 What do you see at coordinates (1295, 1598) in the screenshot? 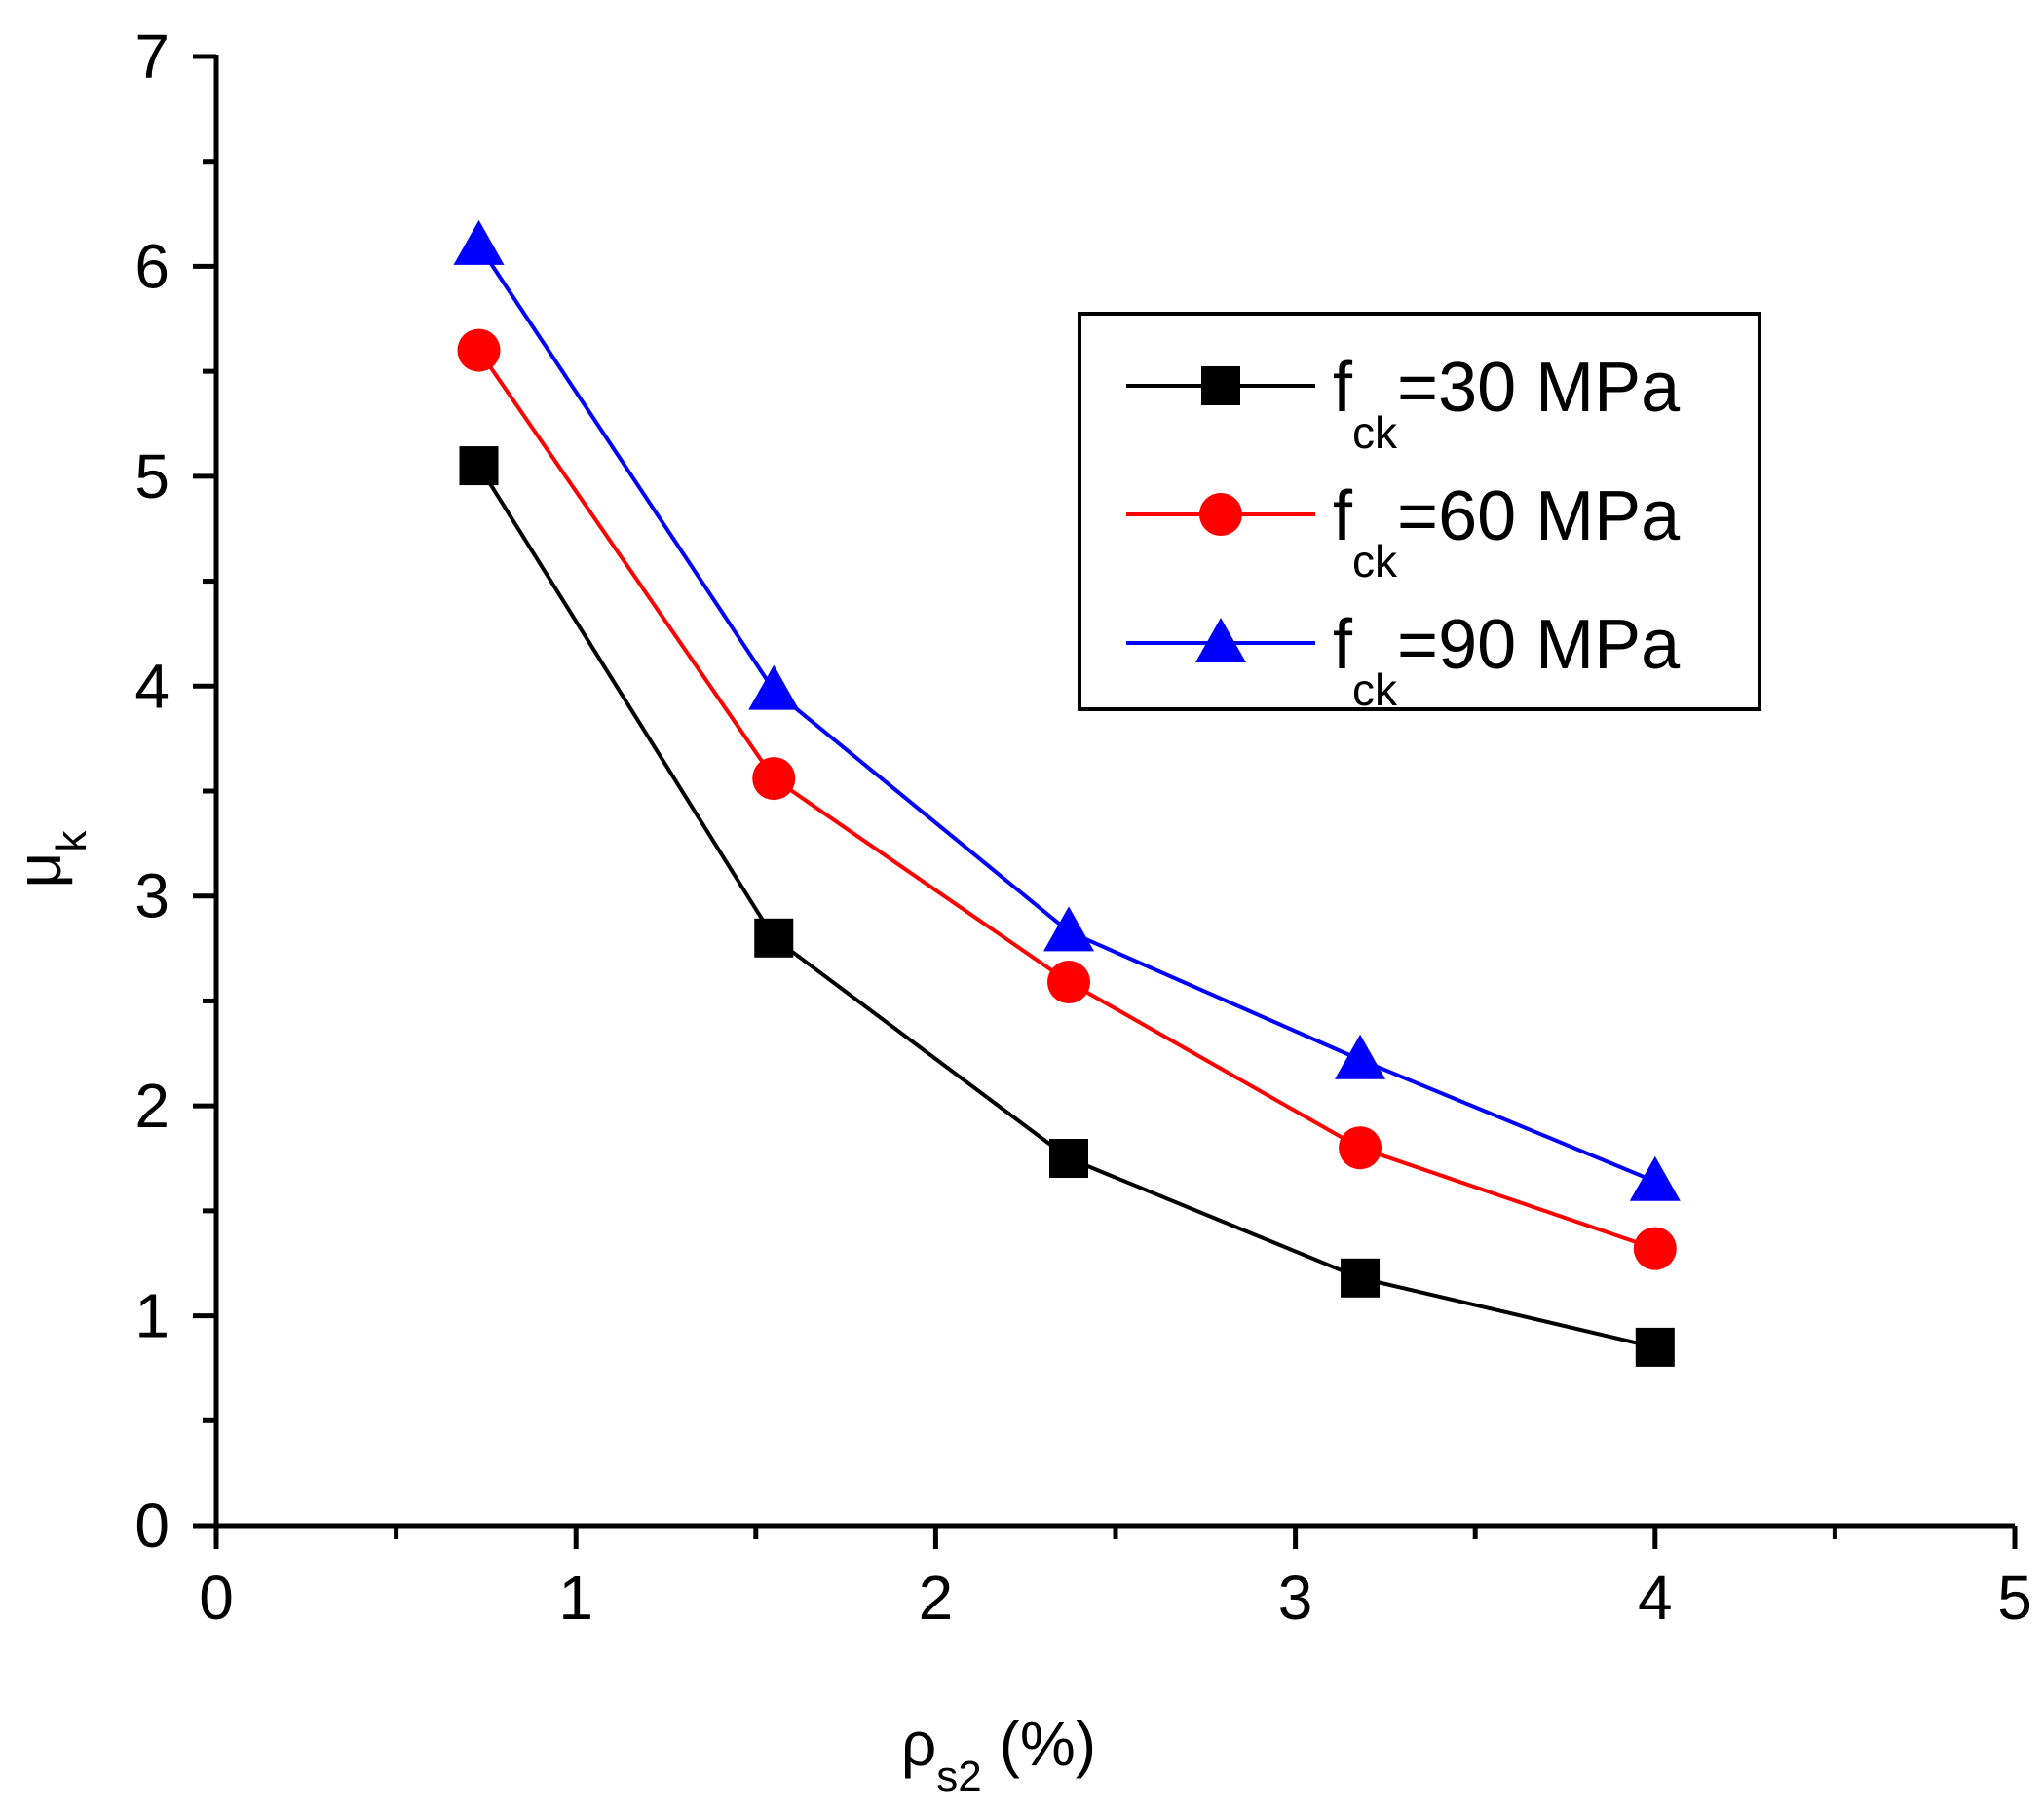
I see `x-tick-label: 3` at bounding box center [1295, 1598].